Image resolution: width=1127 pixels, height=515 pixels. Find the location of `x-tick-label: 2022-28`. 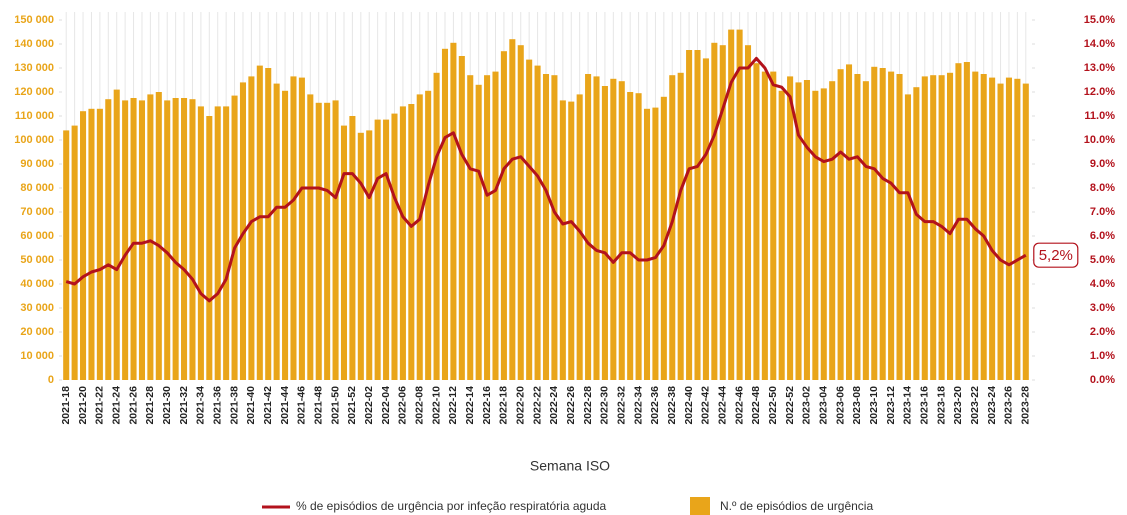

x-tick-label: 2022-28 is located at coordinates (588, 405).